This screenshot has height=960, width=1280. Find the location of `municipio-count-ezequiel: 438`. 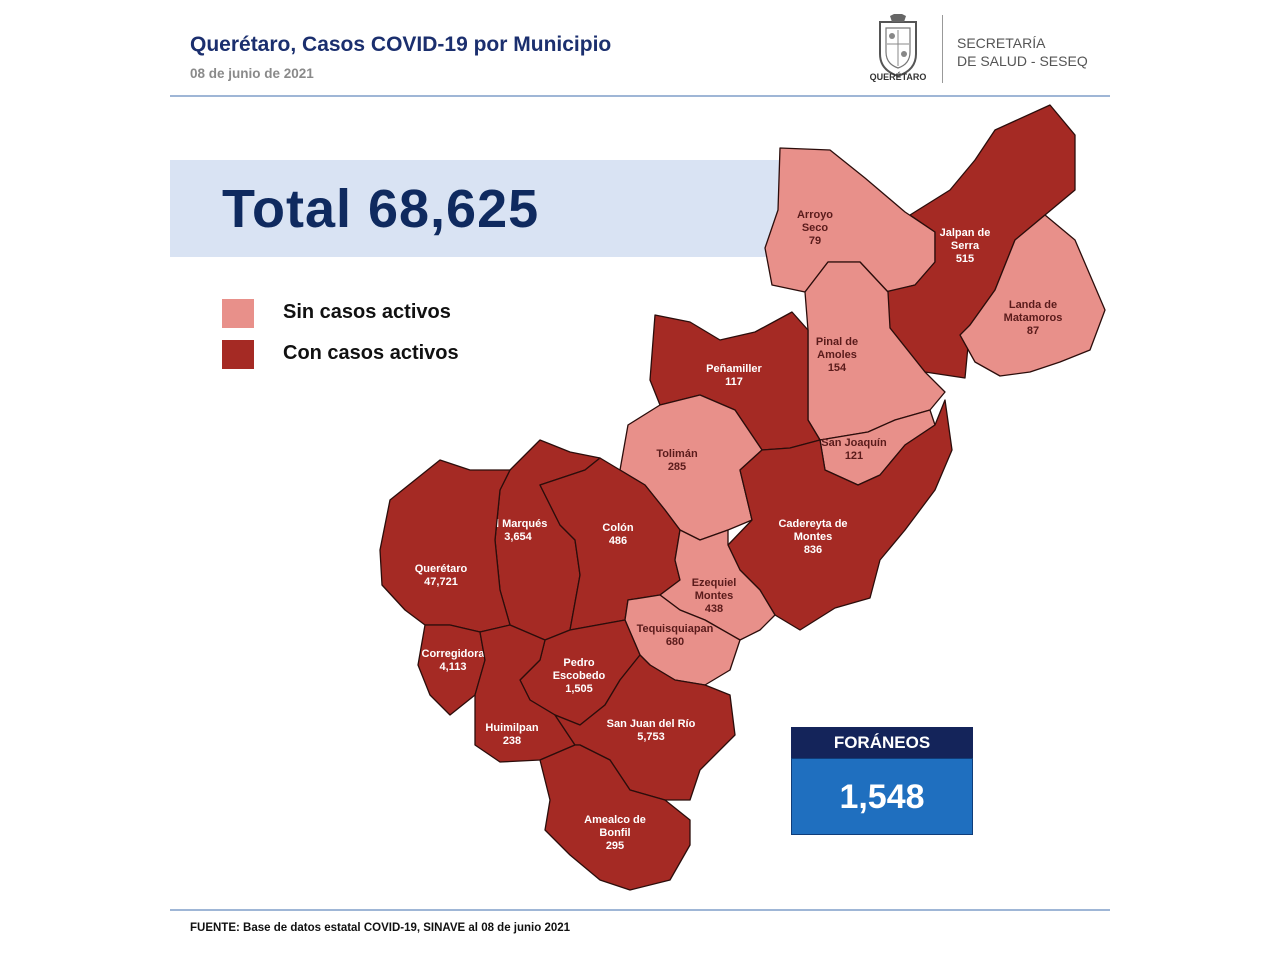

municipio-count-ezequiel: 438 is located at coordinates (714, 609).